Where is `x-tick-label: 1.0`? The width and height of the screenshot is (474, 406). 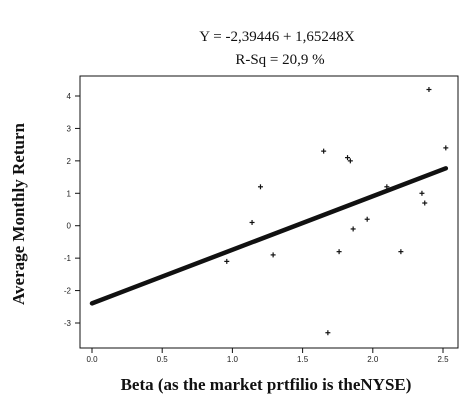
x-tick-label: 1.0 is located at coordinates (233, 359).